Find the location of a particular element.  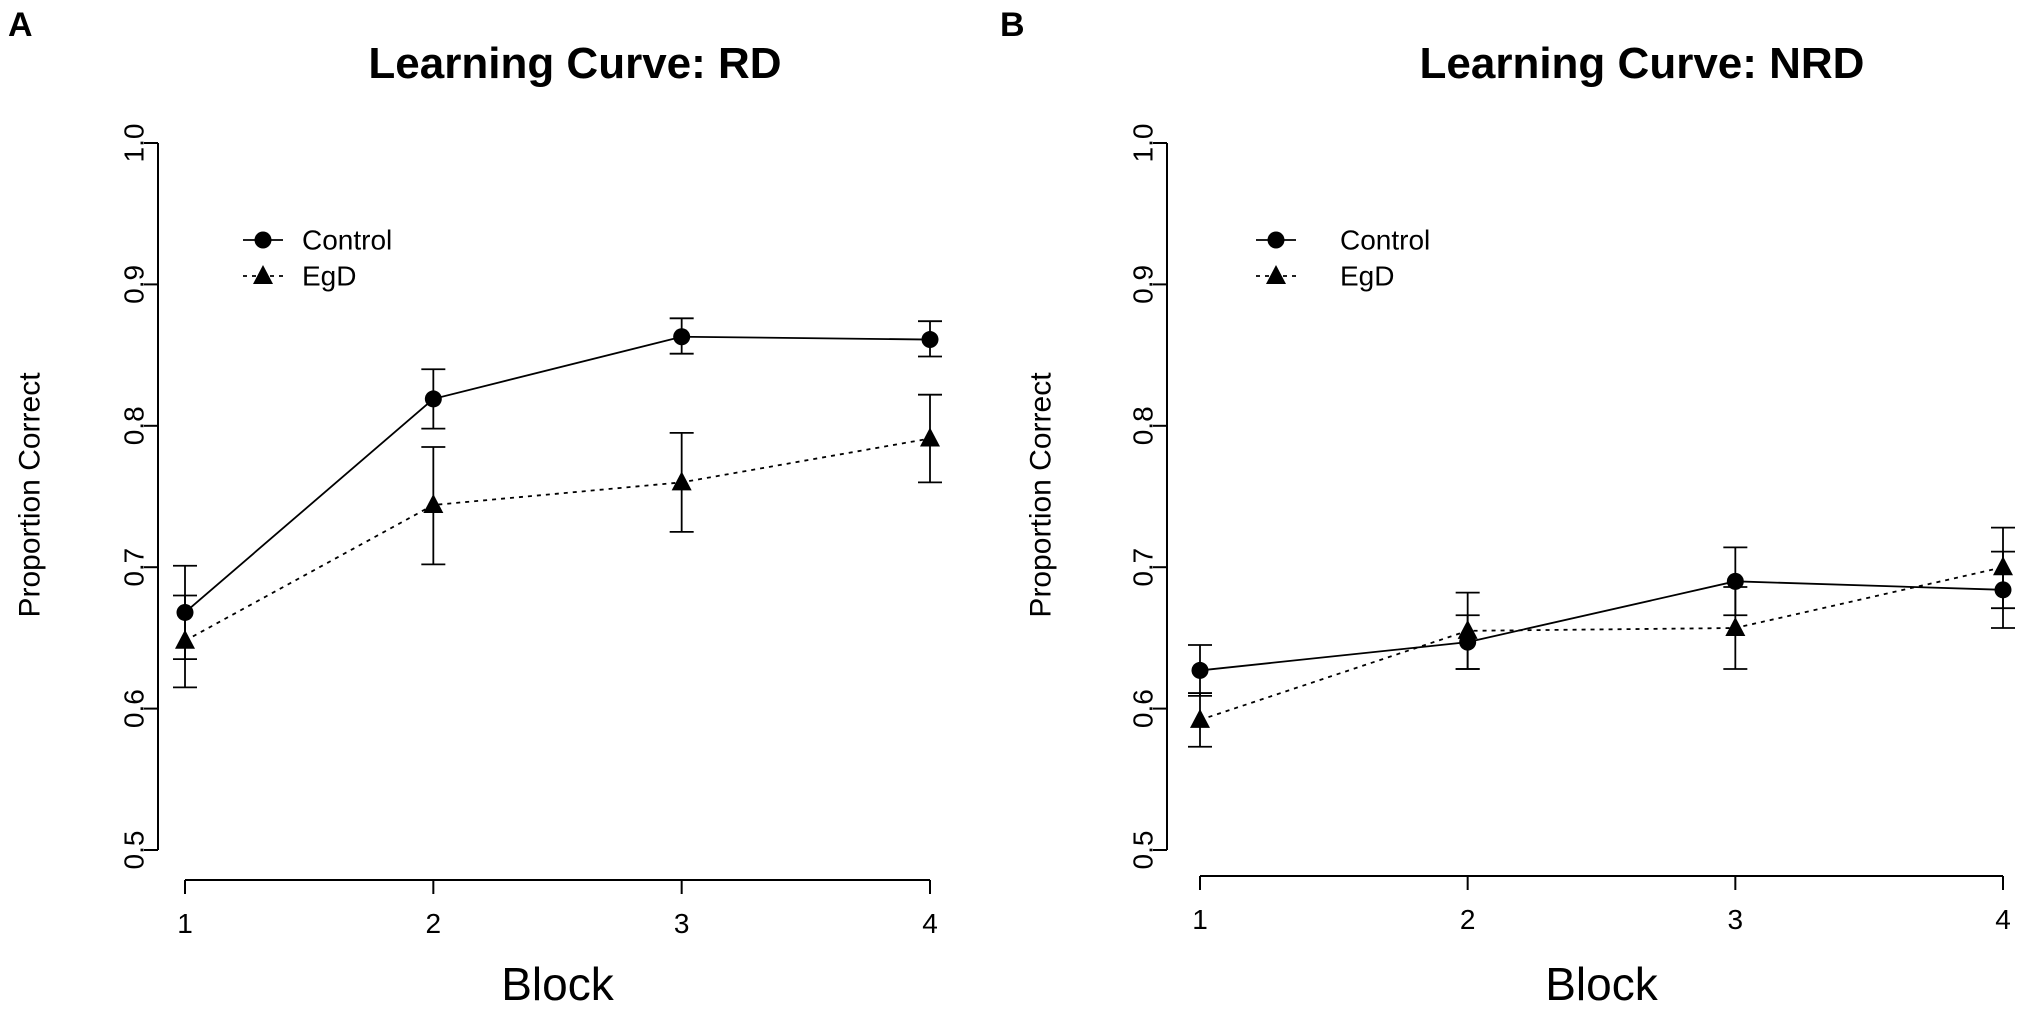

panel-letter: B is located at coordinates (1012, 25).